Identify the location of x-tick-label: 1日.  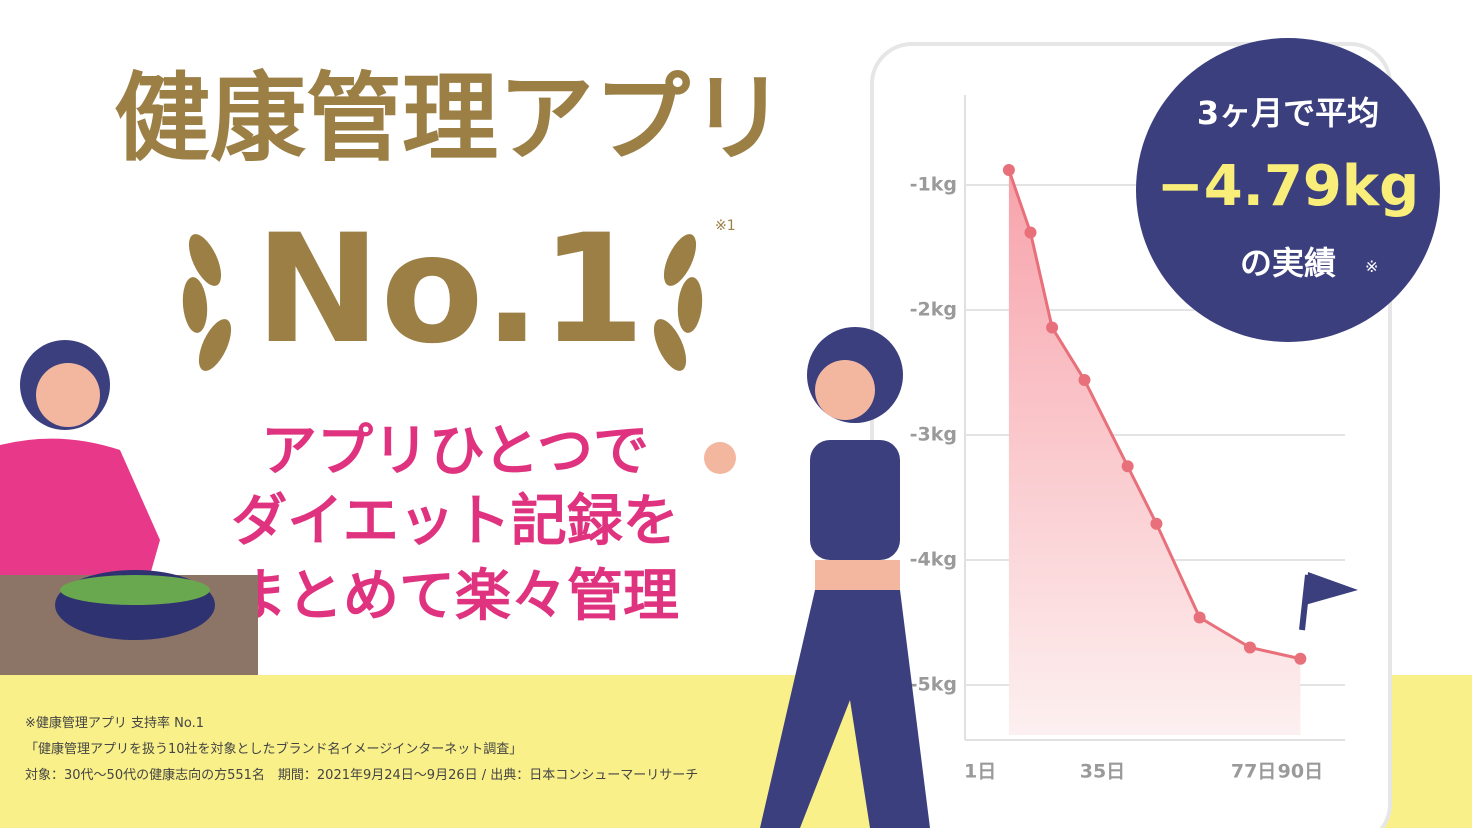
(980, 772).